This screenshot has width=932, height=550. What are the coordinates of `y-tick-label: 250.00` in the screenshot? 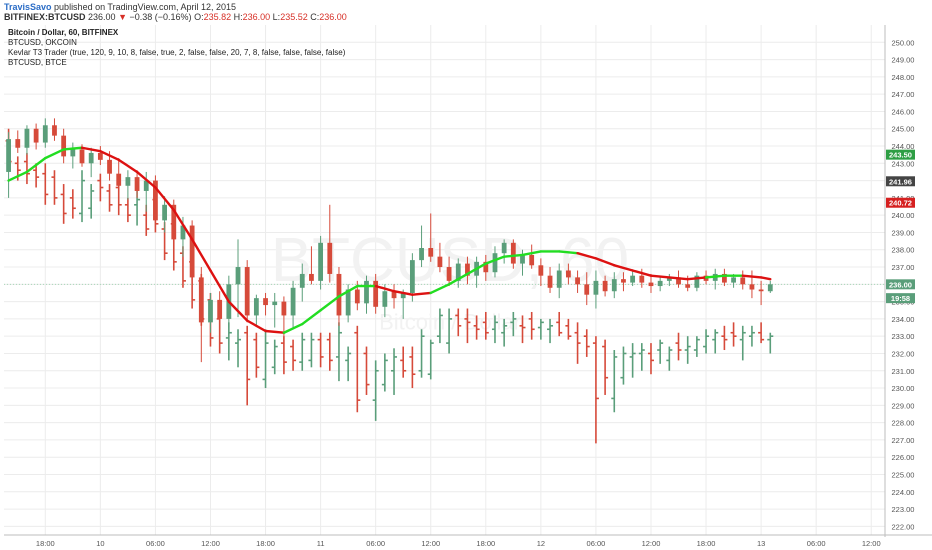 It's located at (903, 42).